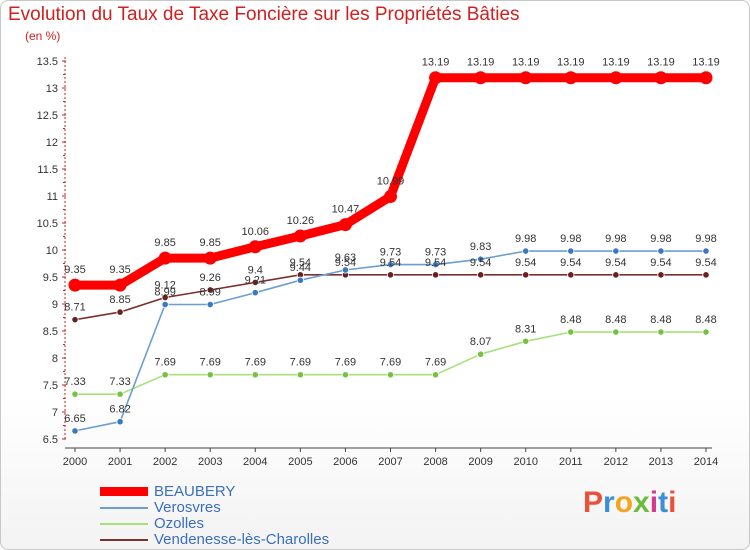 Image resolution: width=750 pixels, height=550 pixels. What do you see at coordinates (525, 329) in the screenshot?
I see `data-label: 8.31` at bounding box center [525, 329].